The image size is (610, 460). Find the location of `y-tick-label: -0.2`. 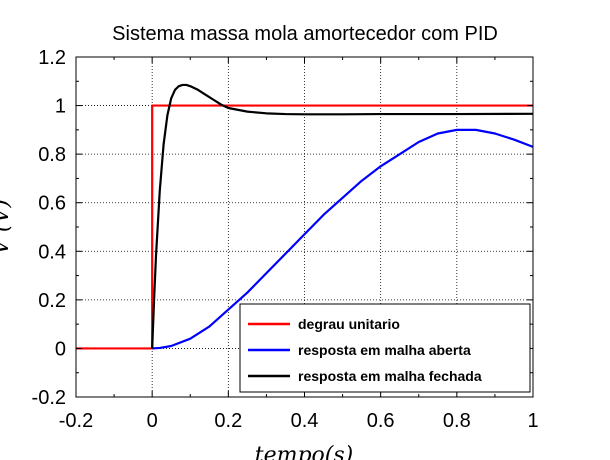

y-tick-label: -0.2 is located at coordinates (49, 398).